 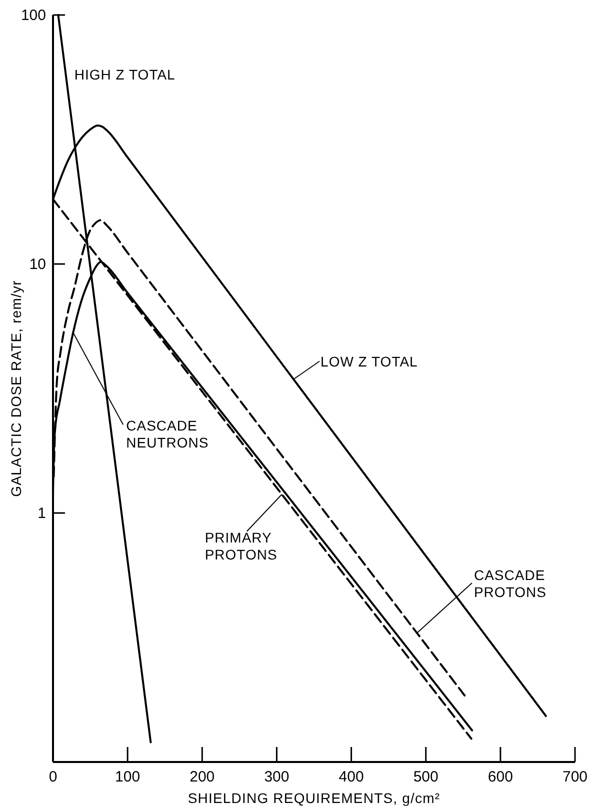 I want to click on x-tick-label: 600, so click(x=500, y=777).